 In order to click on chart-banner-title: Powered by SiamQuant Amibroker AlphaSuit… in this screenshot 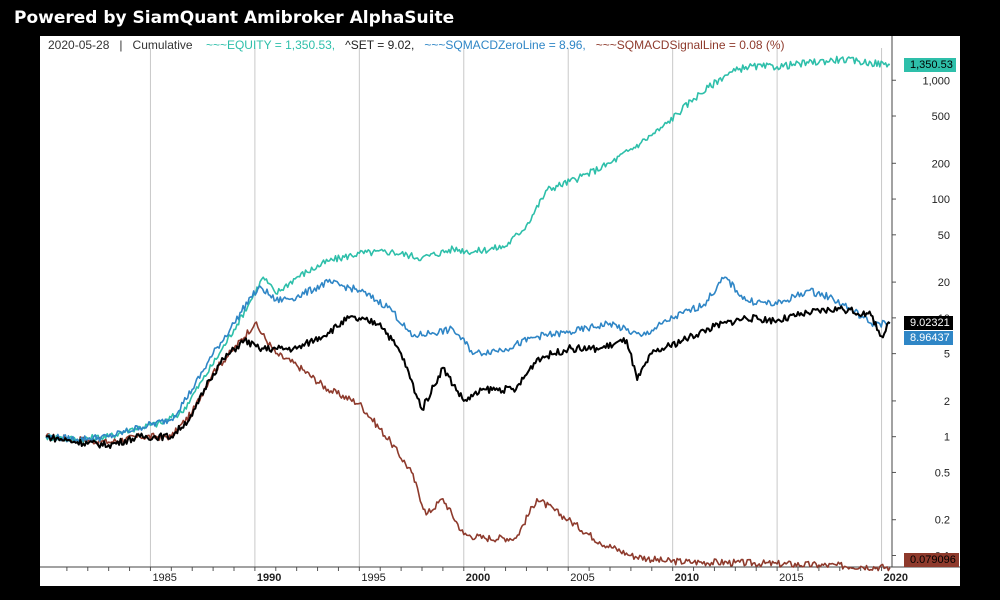, I will do `click(238, 18)`.